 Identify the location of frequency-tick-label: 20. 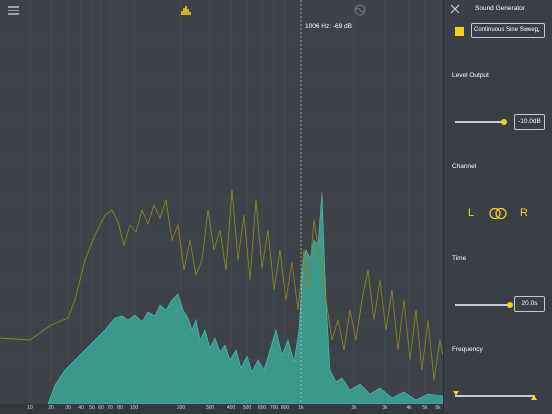
(51, 408).